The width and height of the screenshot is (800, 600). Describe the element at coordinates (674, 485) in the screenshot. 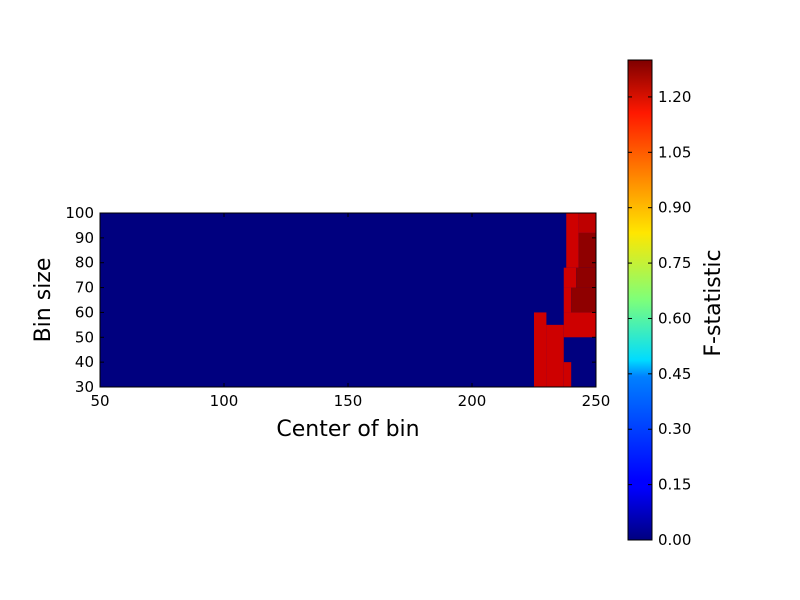

I see `colorbar-tick-label: 0.15` at that location.